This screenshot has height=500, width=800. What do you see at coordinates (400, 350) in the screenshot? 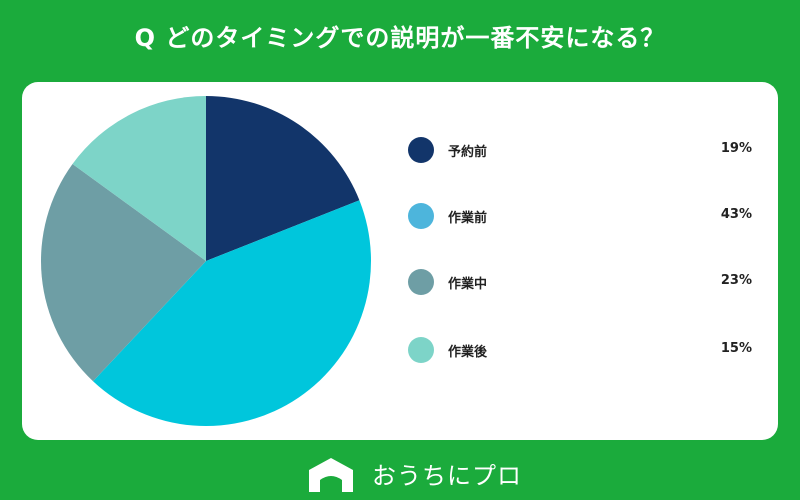
I see `legend-item: 作業後 15%` at bounding box center [400, 350].